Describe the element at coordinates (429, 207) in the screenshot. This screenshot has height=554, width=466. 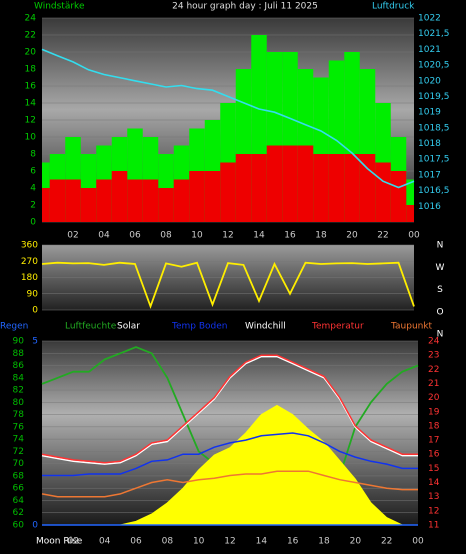
I see `y-tick-label: 1016` at that location.